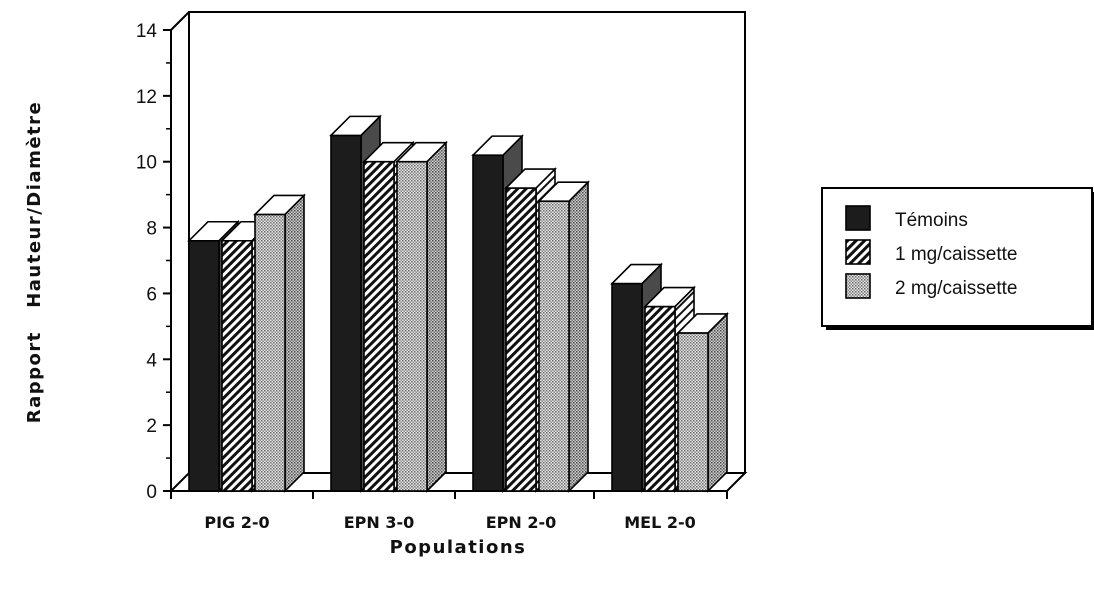 The height and width of the screenshot is (597, 1094). I want to click on legend-label: 1 mg/caissette, so click(956, 254).